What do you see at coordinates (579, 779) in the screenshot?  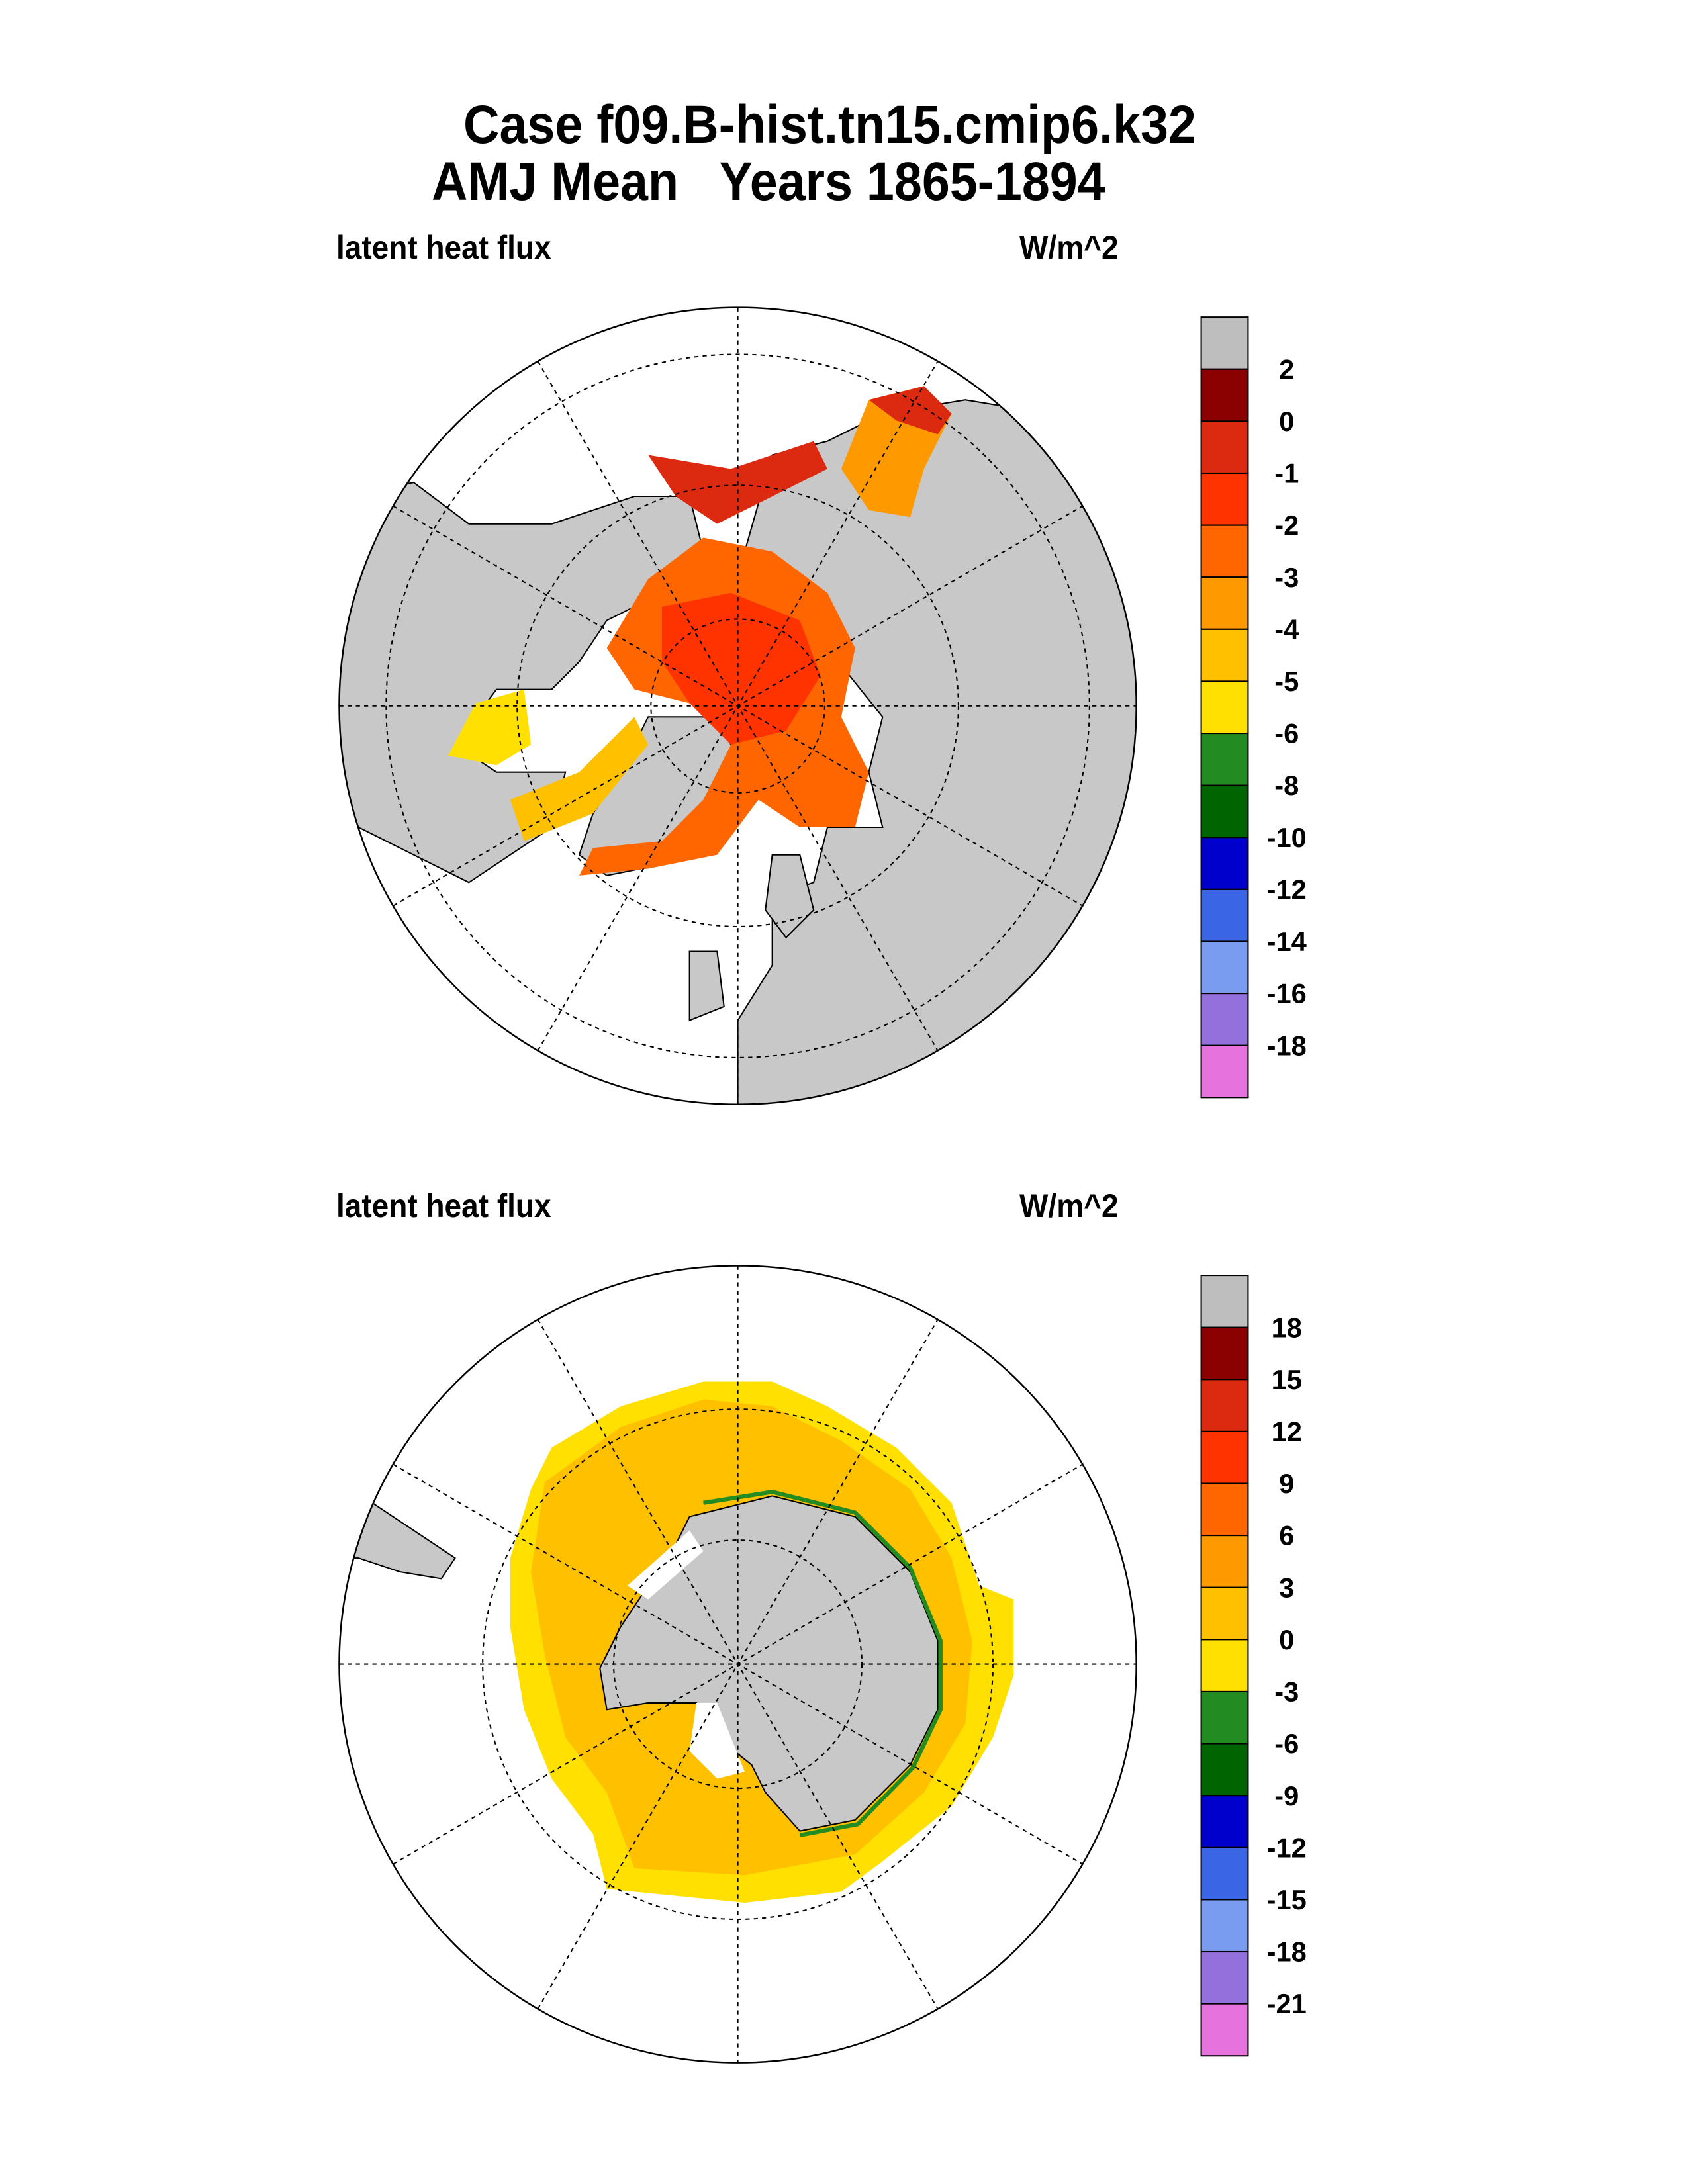 I see `north-ice-labrador` at bounding box center [579, 779].